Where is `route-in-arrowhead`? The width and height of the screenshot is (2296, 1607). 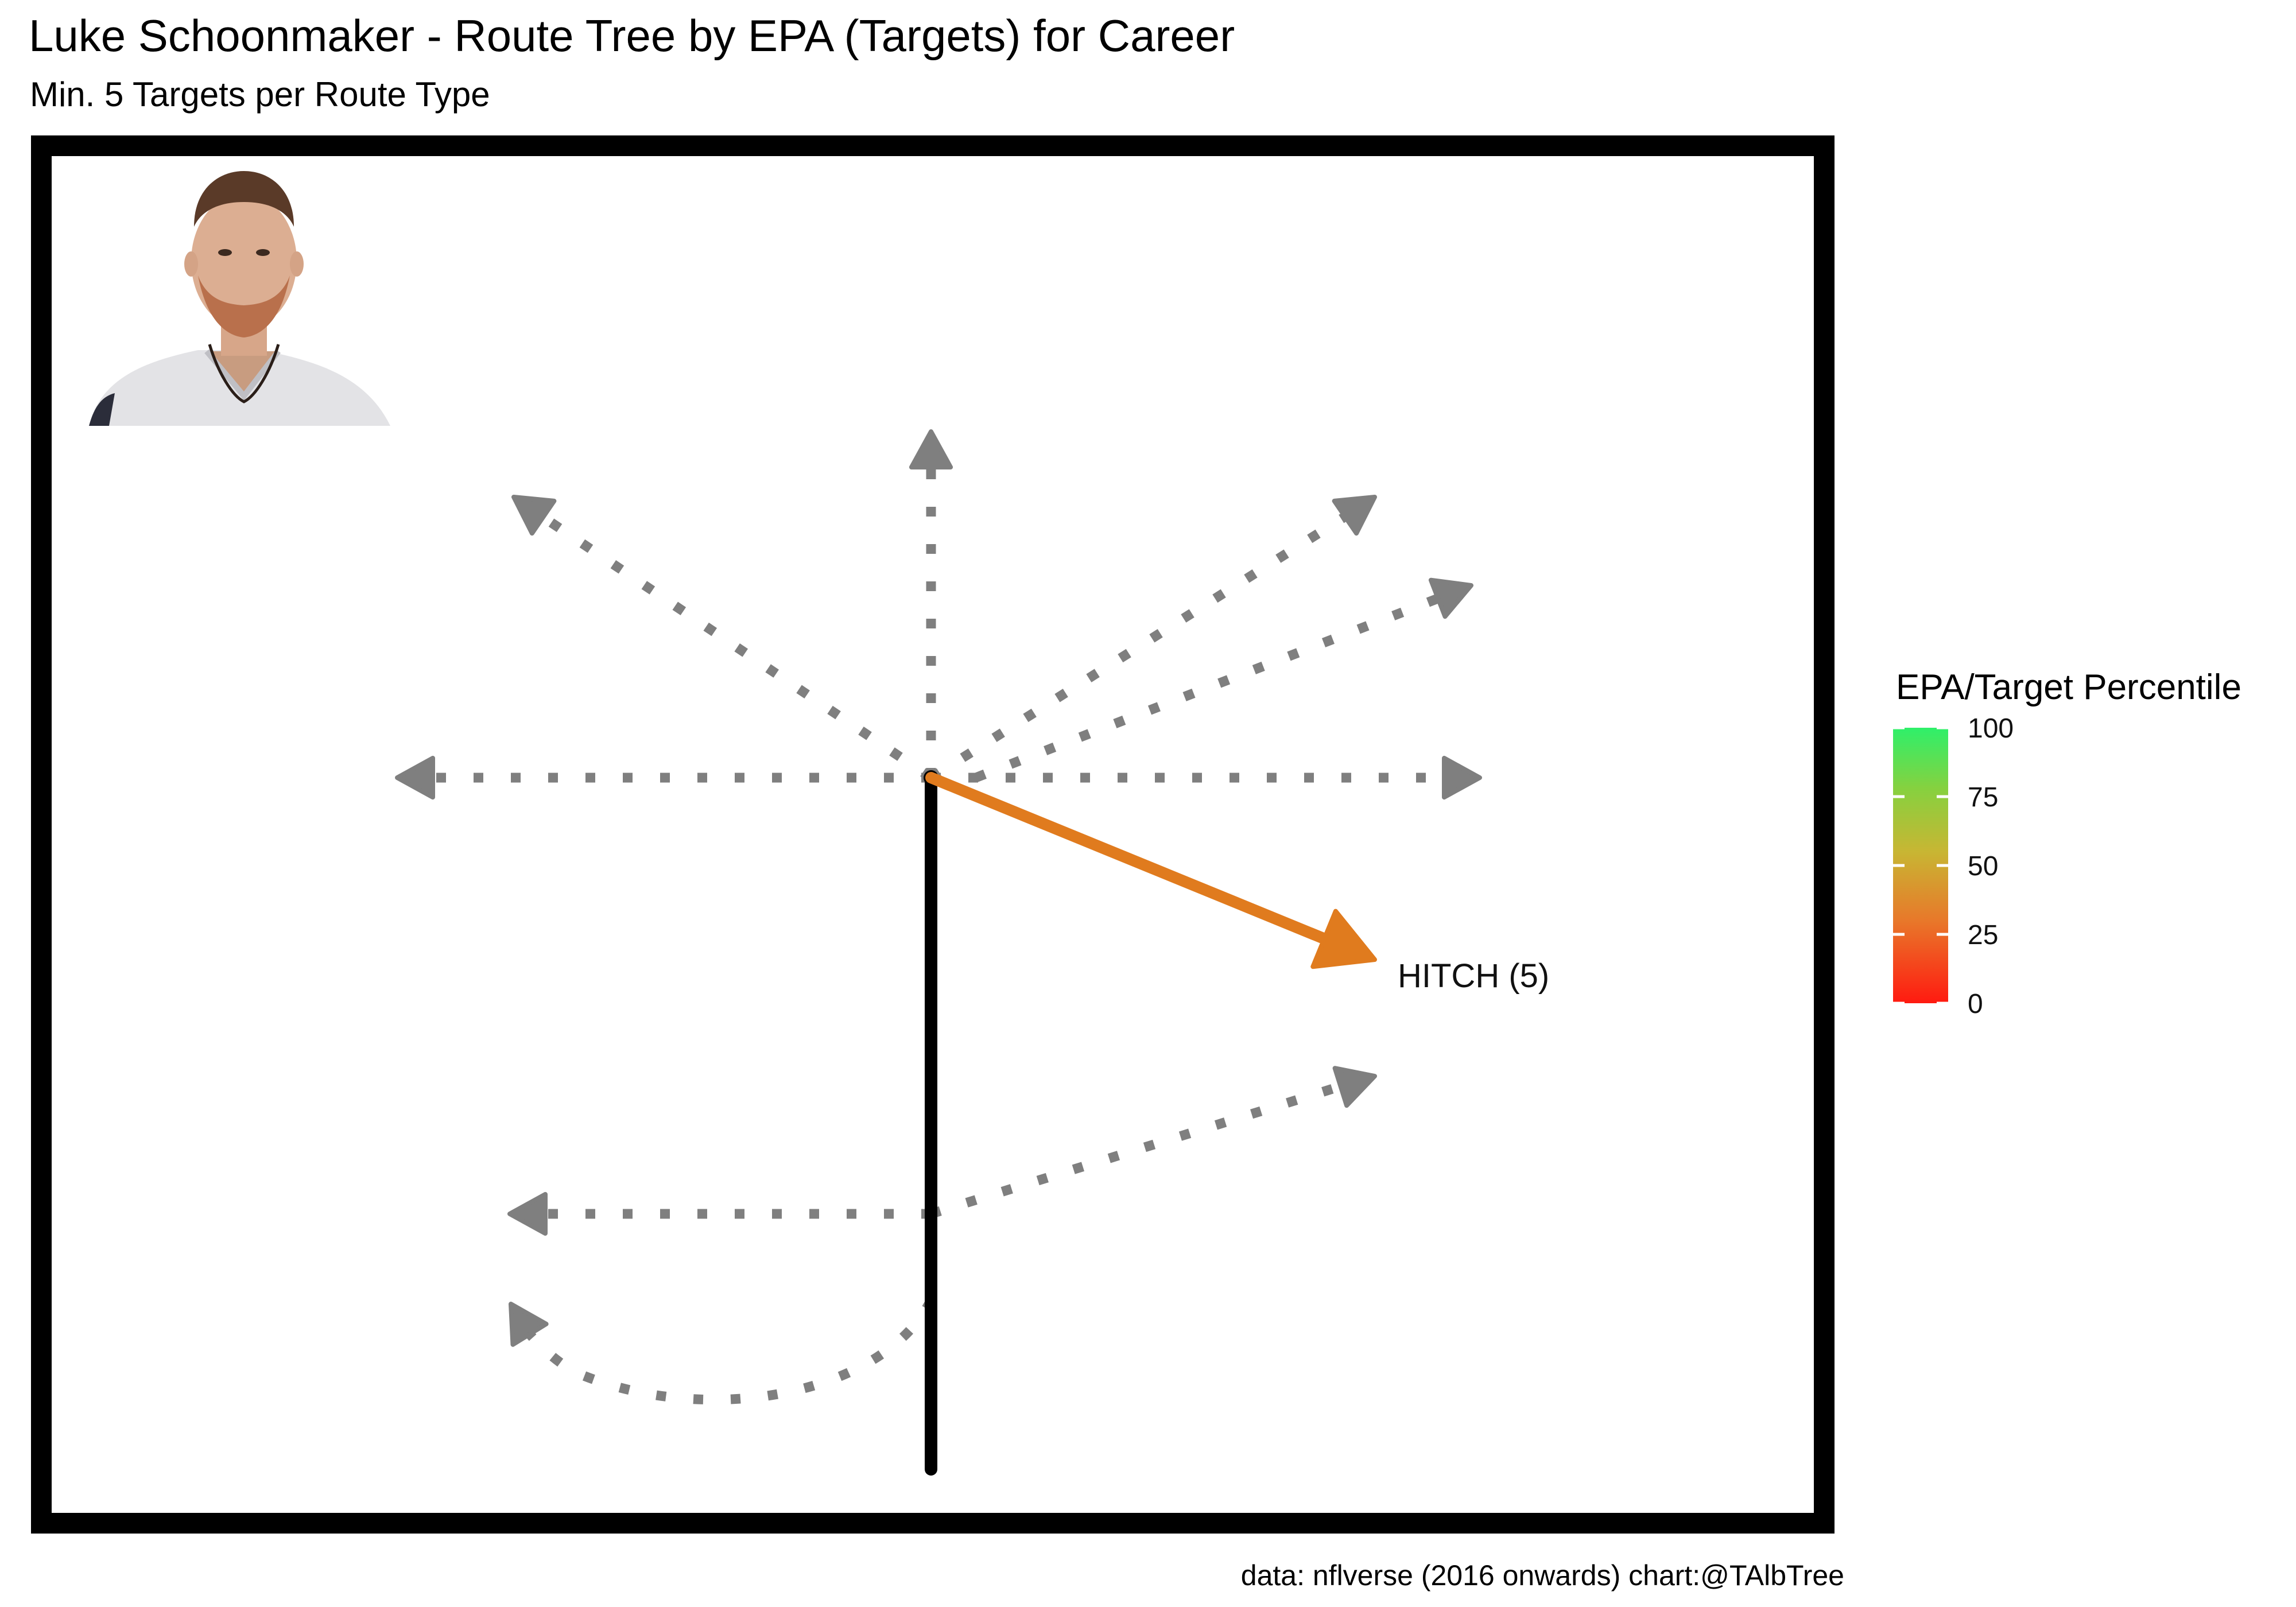 route-in-arrowhead is located at coordinates (415, 778).